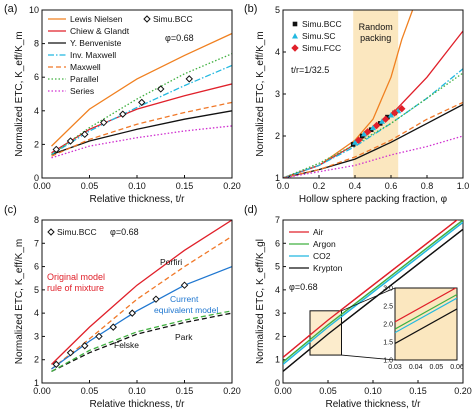 The height and width of the screenshot is (410, 474). I want to click on x-tick-label: 1.0, so click(463, 186).